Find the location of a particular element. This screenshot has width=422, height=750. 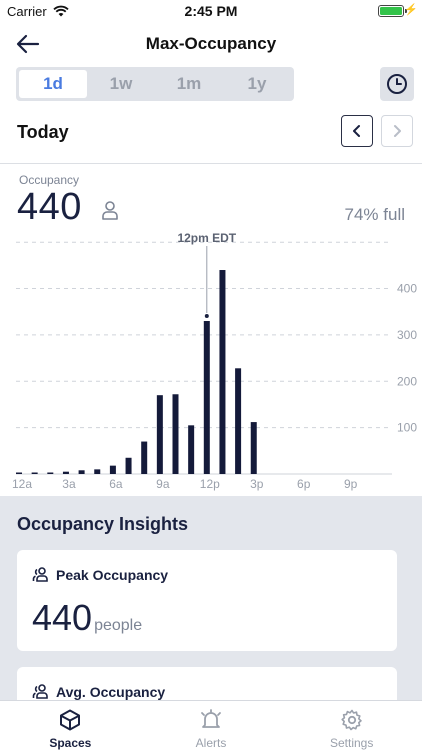

battery-icon is located at coordinates (391, 11).